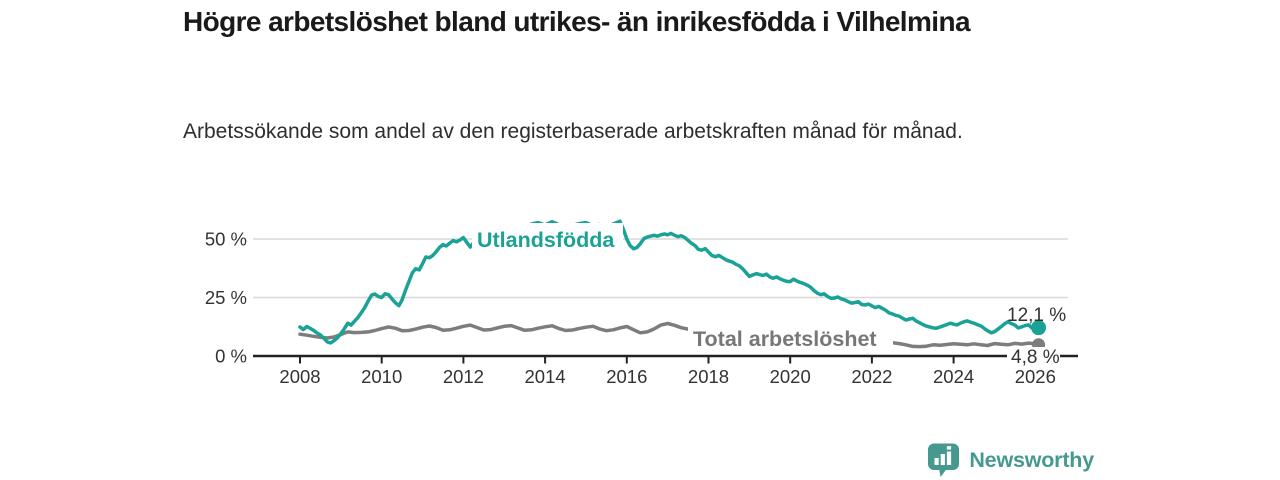 This screenshot has width=1280, height=480. I want to click on x-axis, so click(665, 359).